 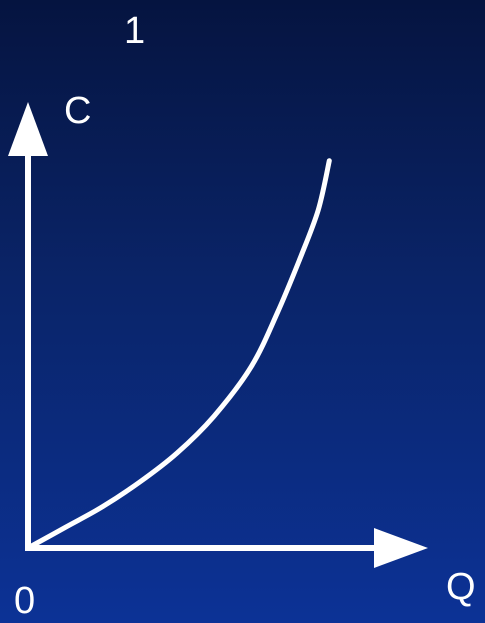 What do you see at coordinates (135, 31) in the screenshot?
I see `panel-number: 1` at bounding box center [135, 31].